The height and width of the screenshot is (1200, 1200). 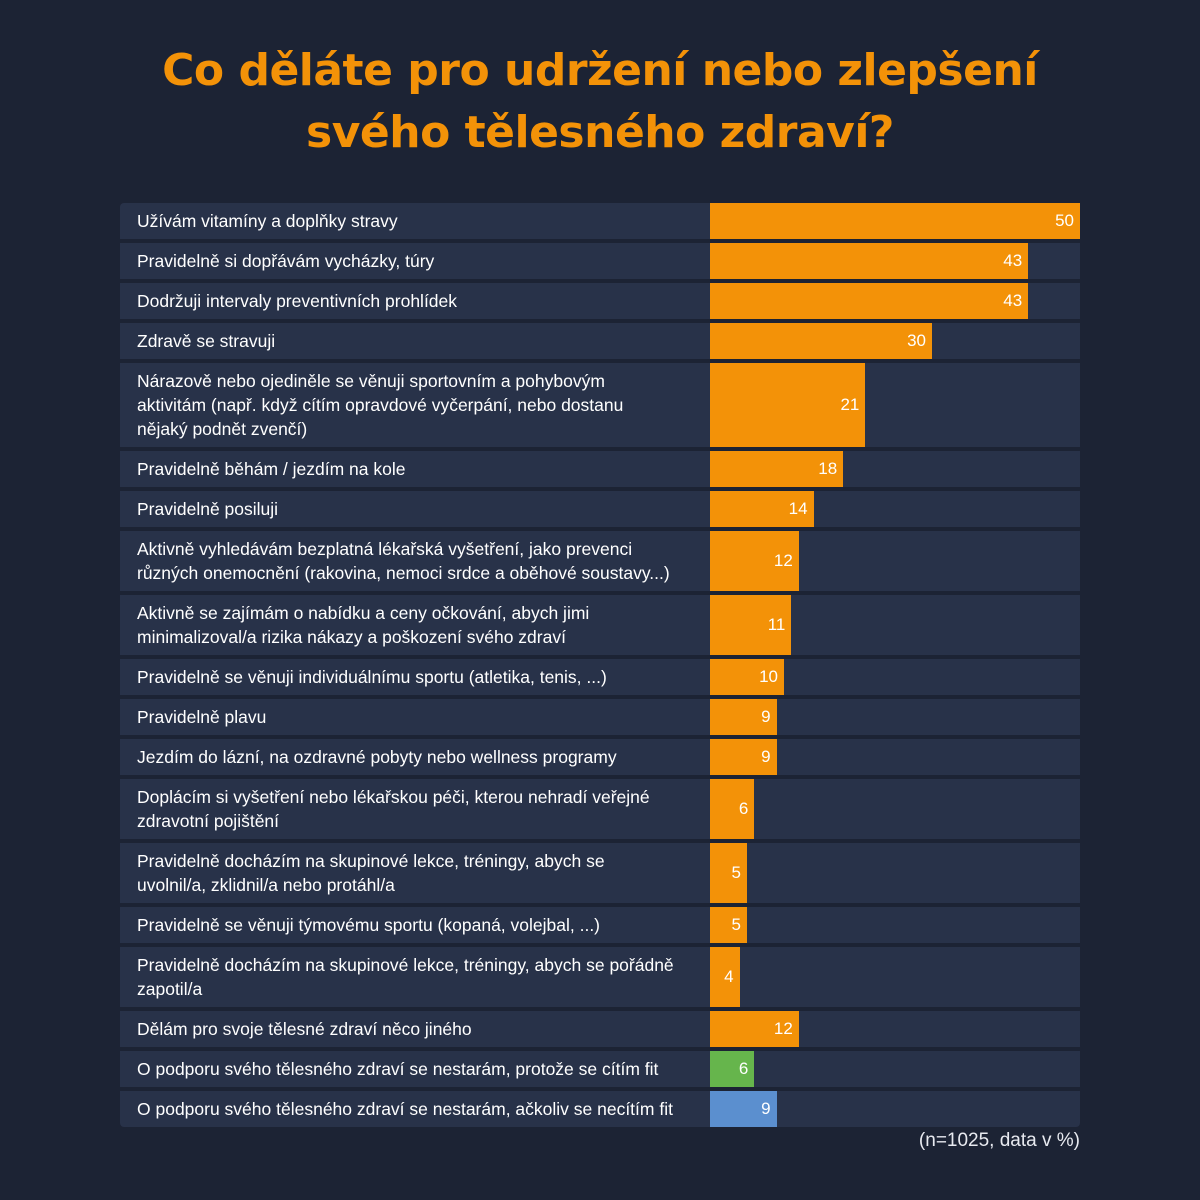 What do you see at coordinates (821, 341) in the screenshot?
I see `bar: 30` at bounding box center [821, 341].